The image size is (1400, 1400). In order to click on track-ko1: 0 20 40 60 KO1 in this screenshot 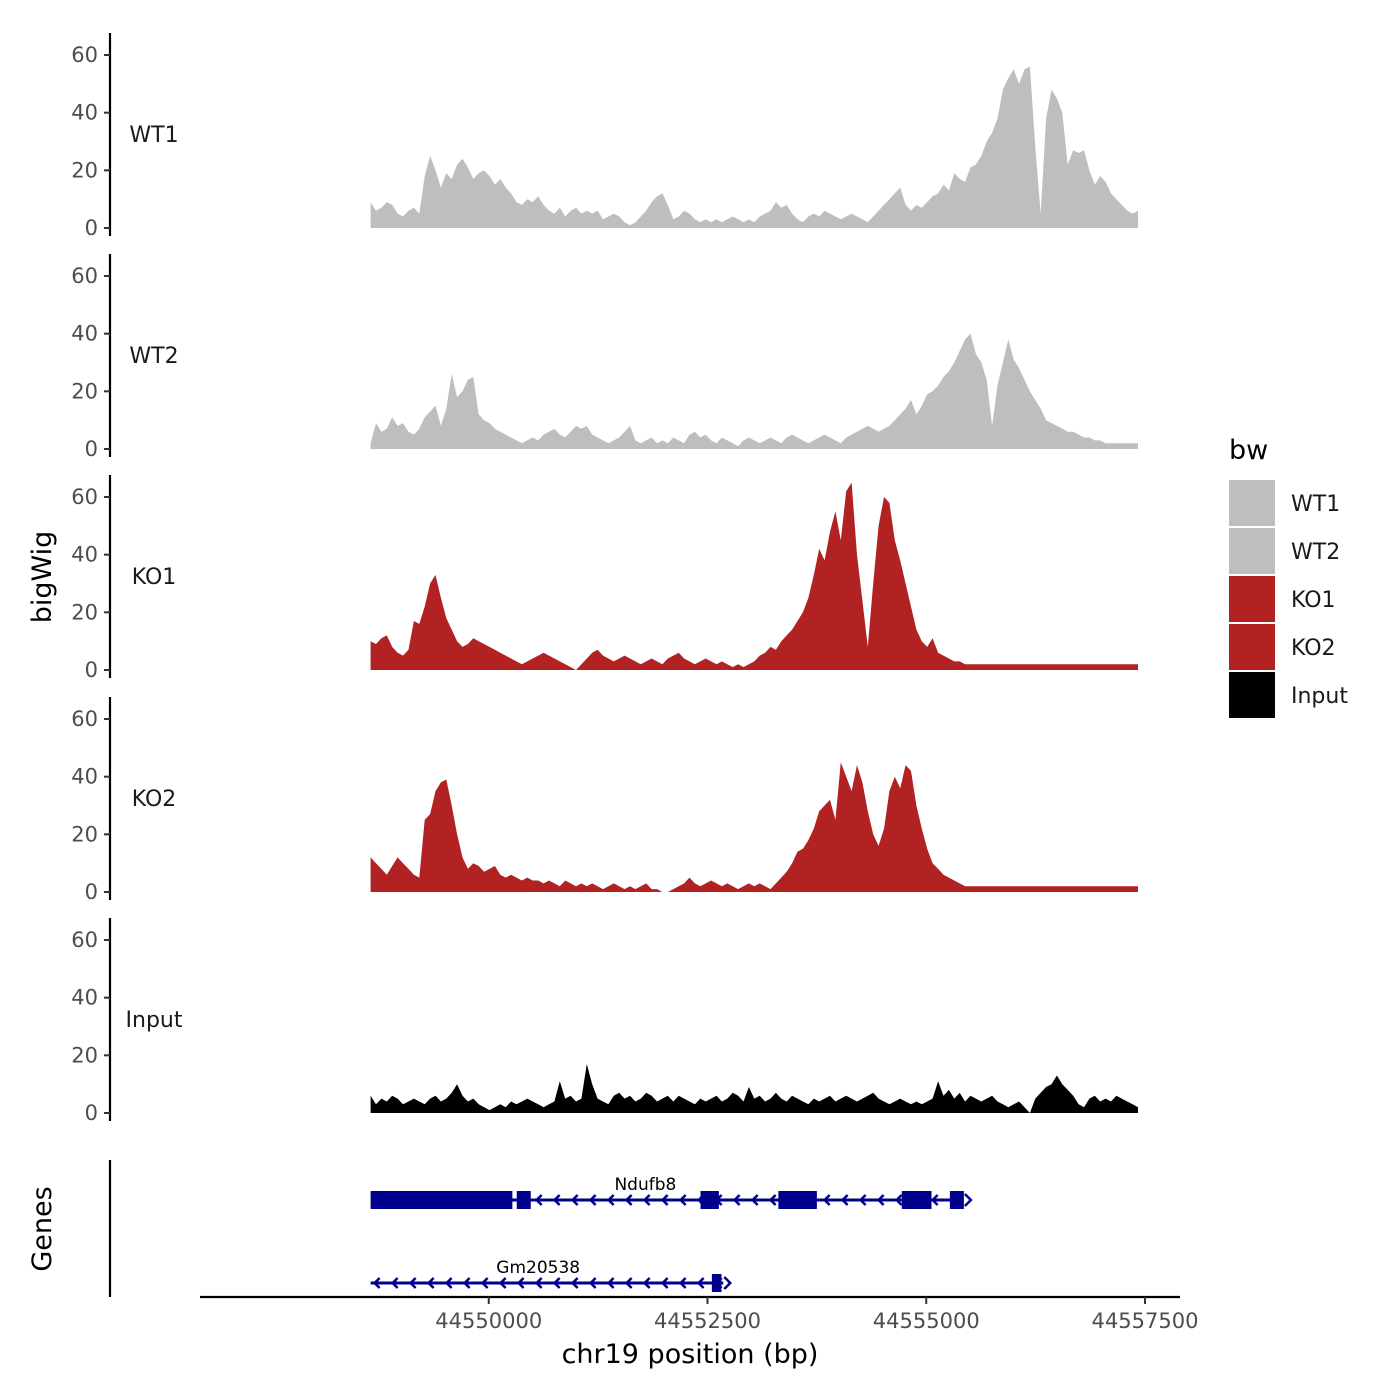, I will do `click(605, 578)`.